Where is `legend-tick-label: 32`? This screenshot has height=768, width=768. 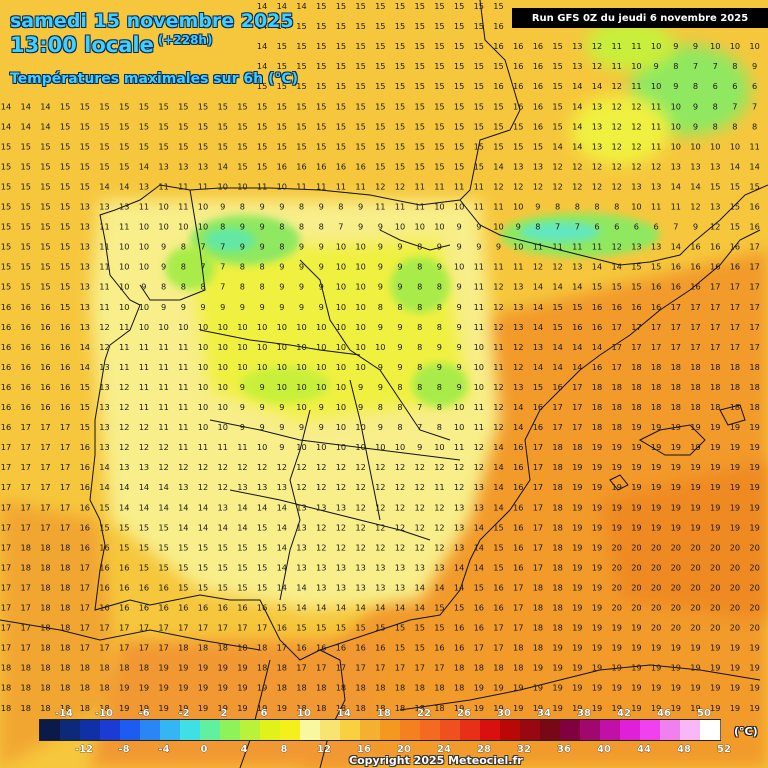
legend-tick-label: 32 is located at coordinates (524, 749).